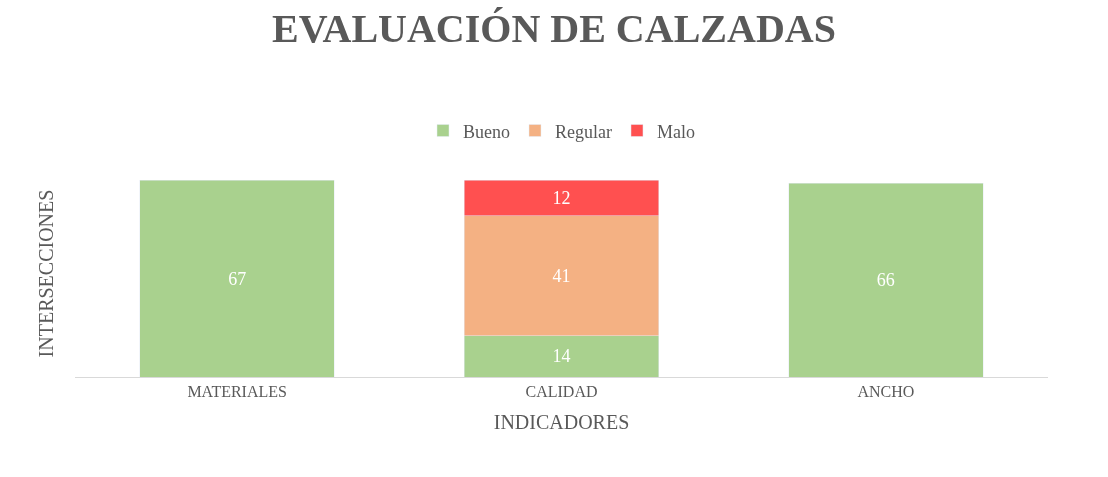 The width and height of the screenshot is (1108, 477). What do you see at coordinates (561, 421) in the screenshot?
I see `x-axis-title: INDICADORES` at bounding box center [561, 421].